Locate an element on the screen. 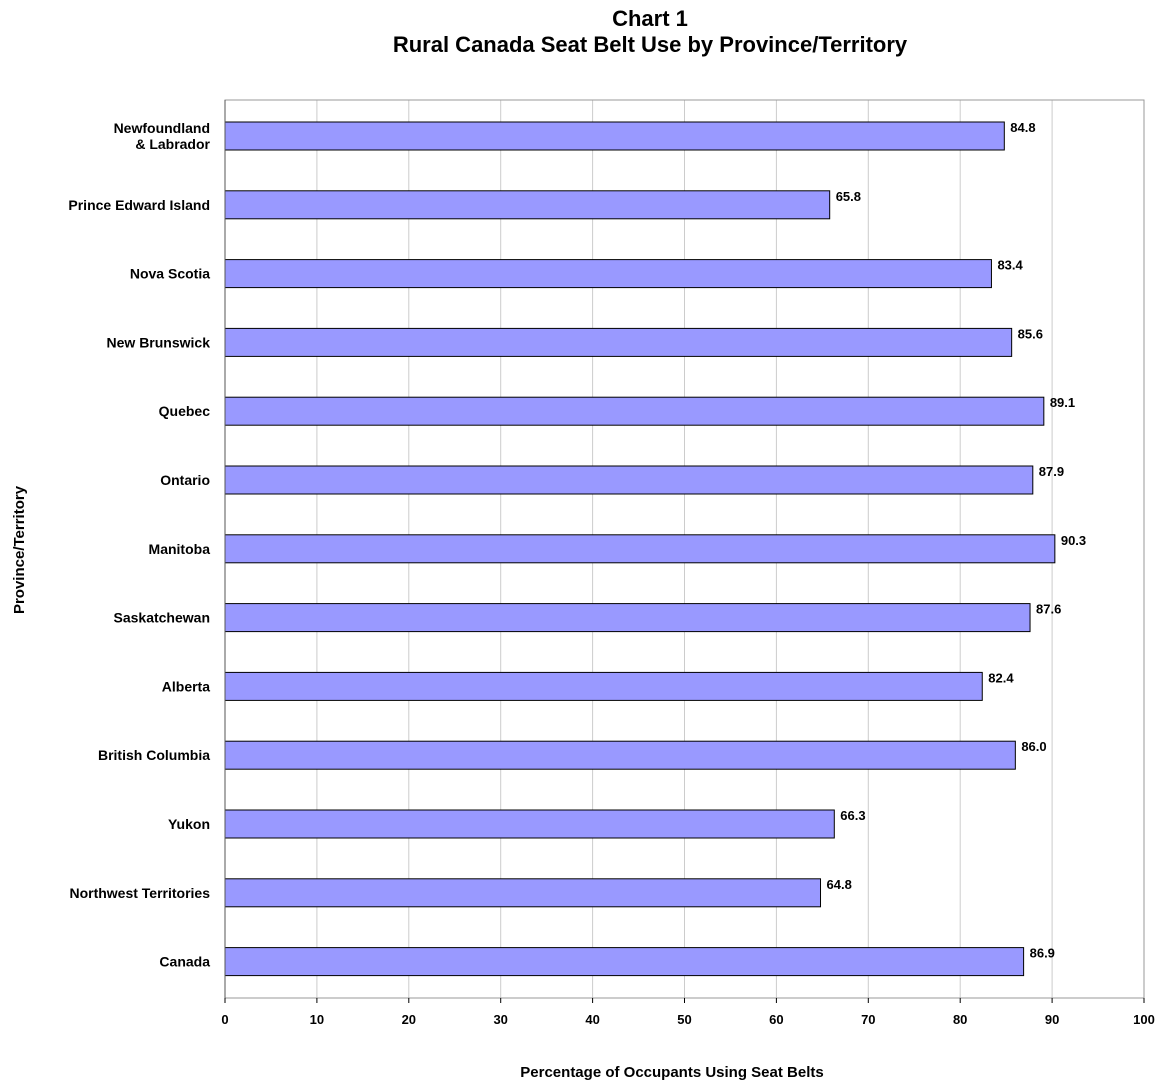  bar-value-label: 90.3 is located at coordinates (1073, 540).